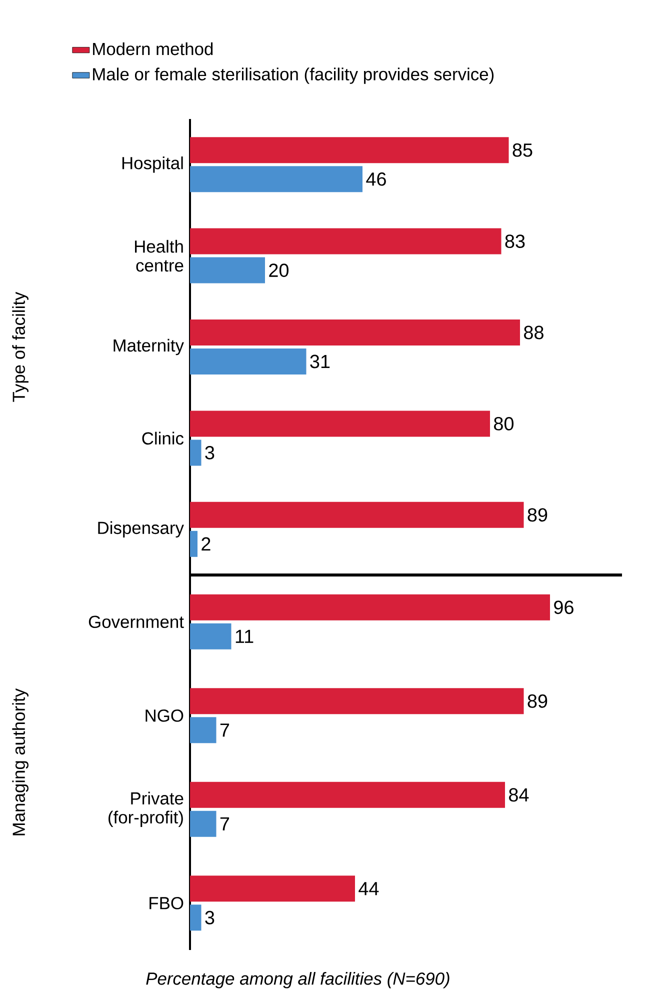 The image size is (646, 994). I want to click on y-tick-label: Clinic, so click(163, 438).